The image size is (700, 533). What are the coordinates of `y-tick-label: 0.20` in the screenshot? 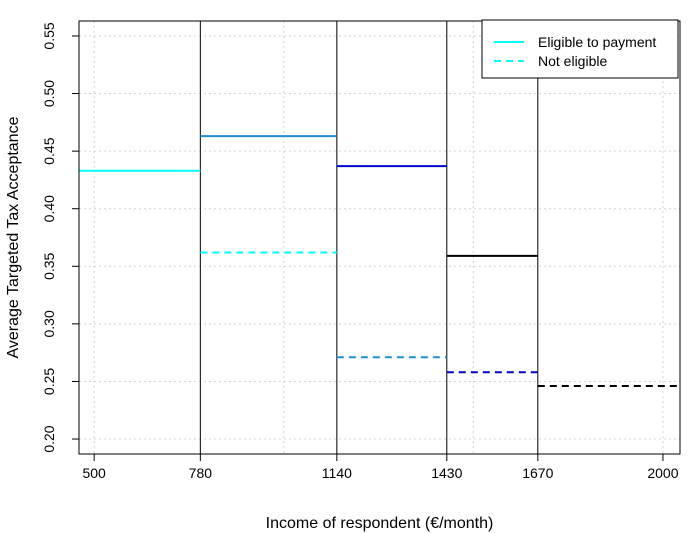 It's located at (49, 438).